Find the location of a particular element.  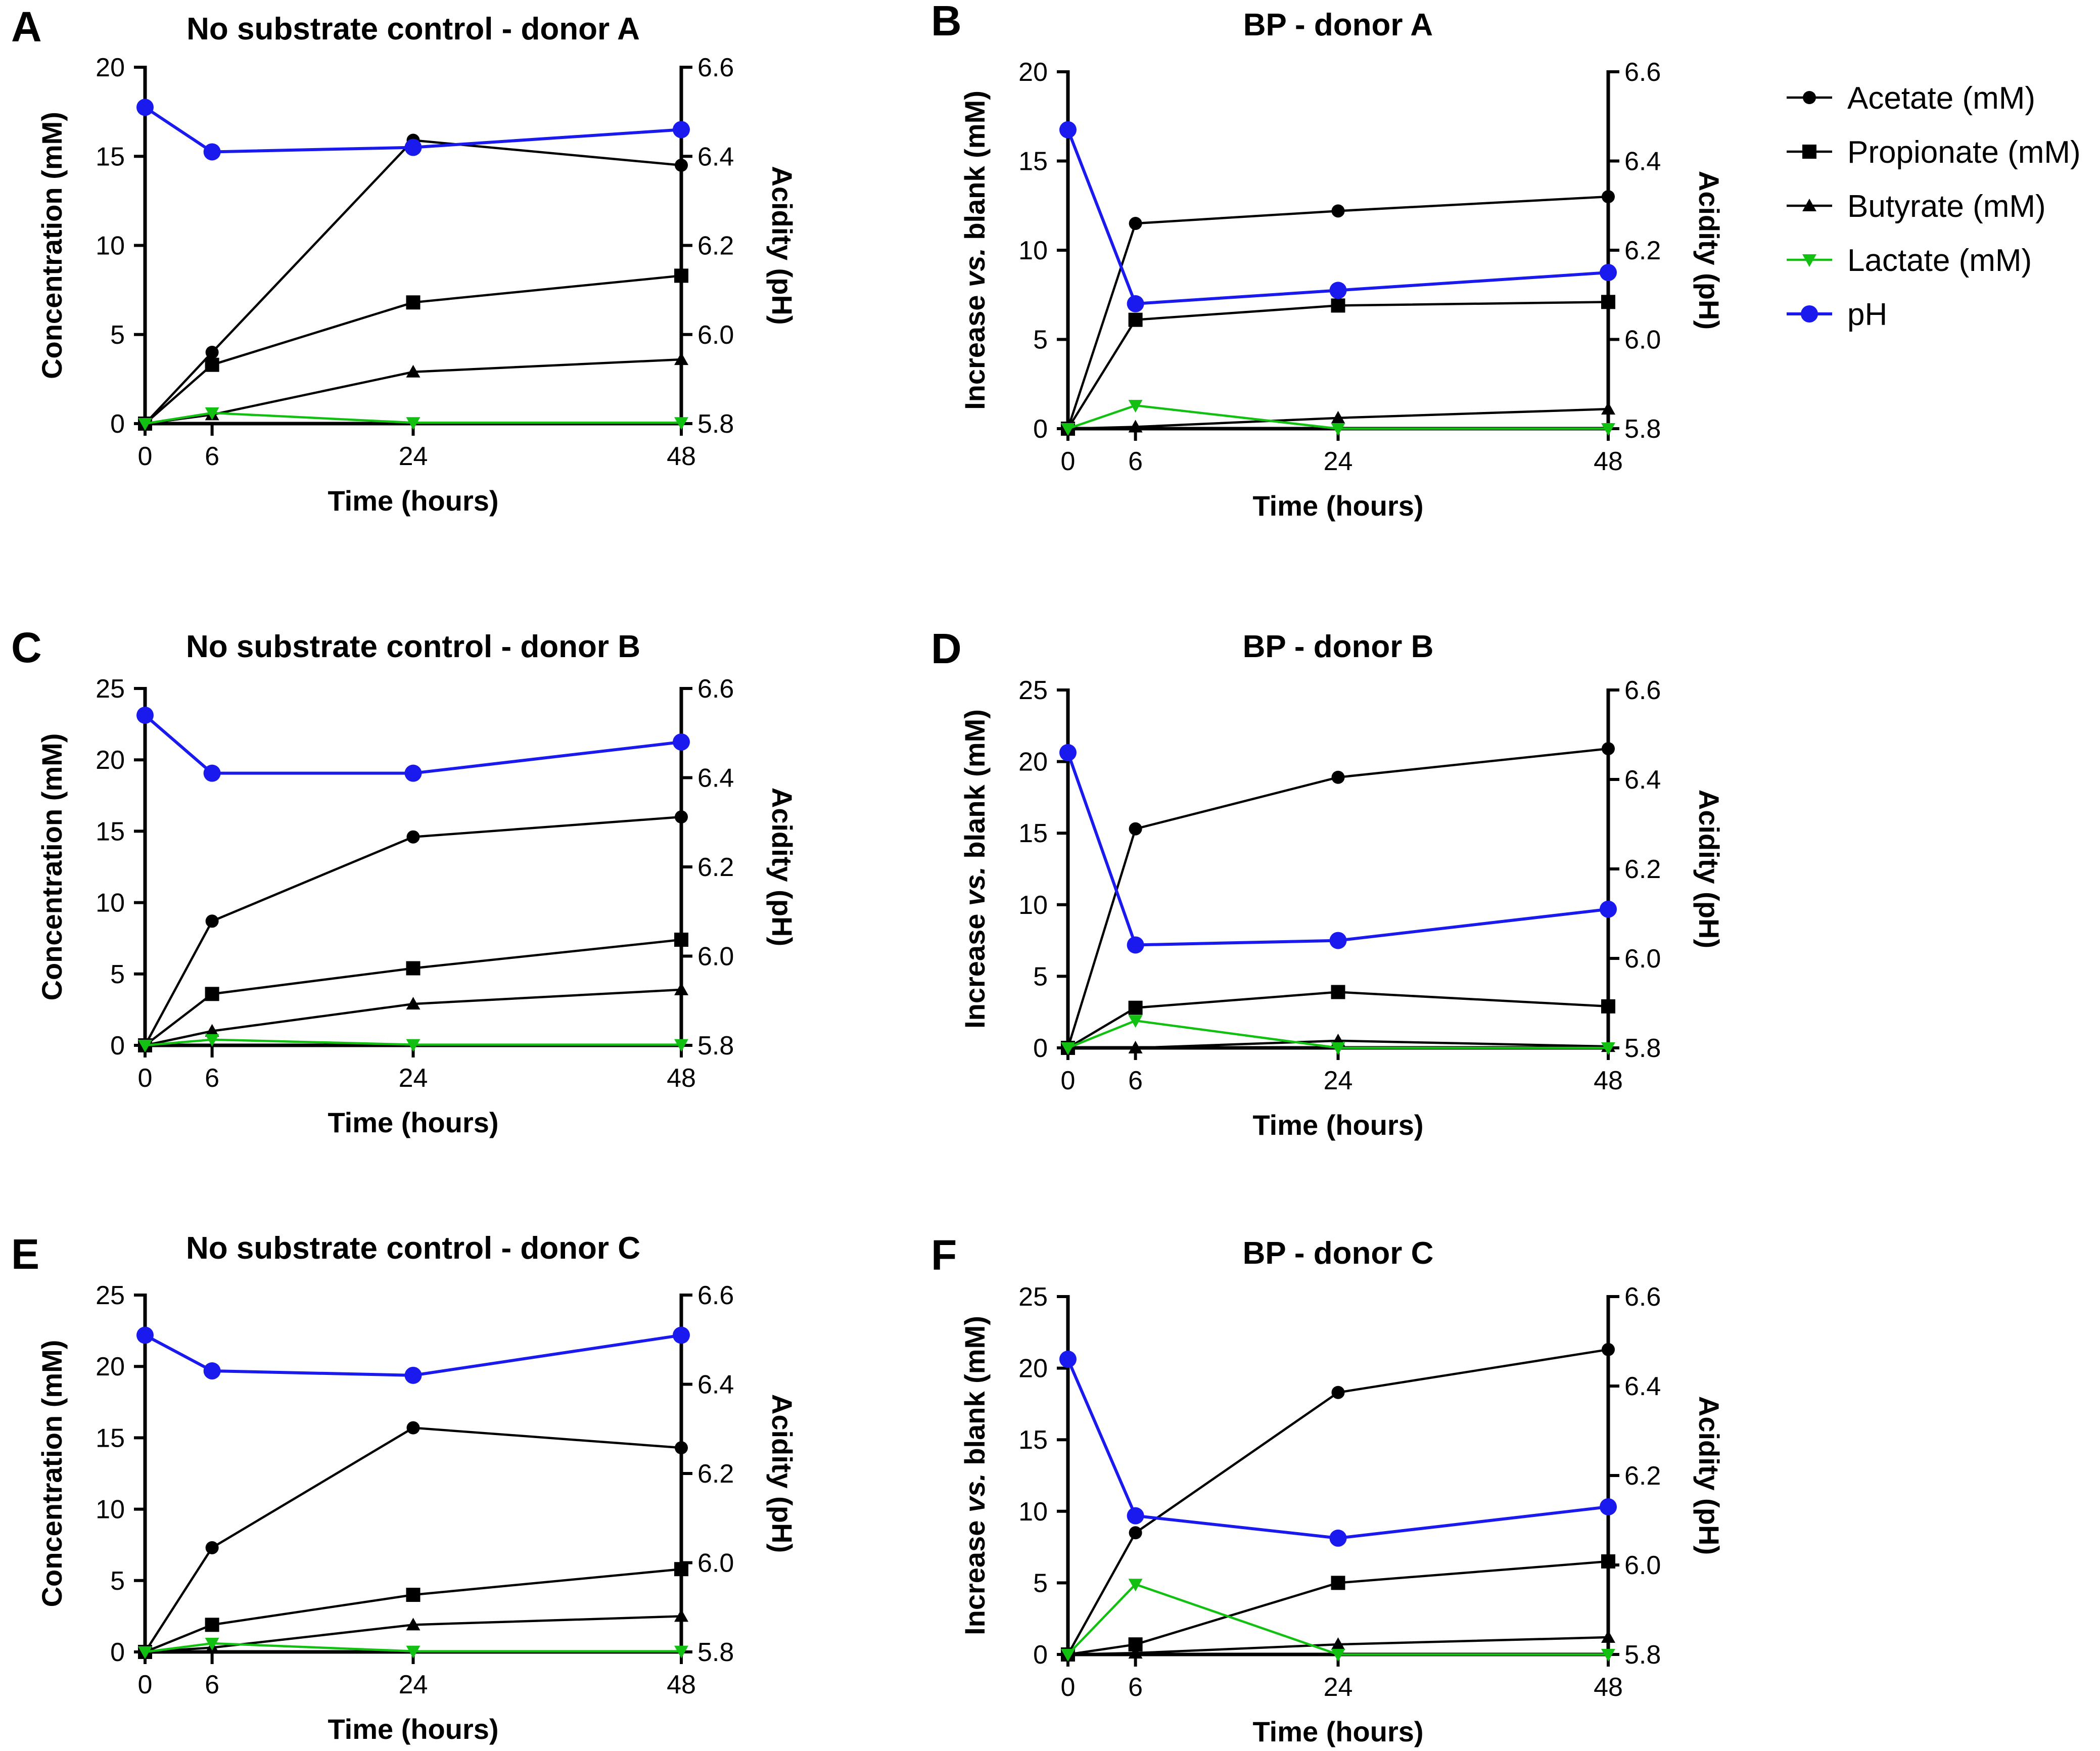

y-tick-label: 0 is located at coordinates (117, 1046).